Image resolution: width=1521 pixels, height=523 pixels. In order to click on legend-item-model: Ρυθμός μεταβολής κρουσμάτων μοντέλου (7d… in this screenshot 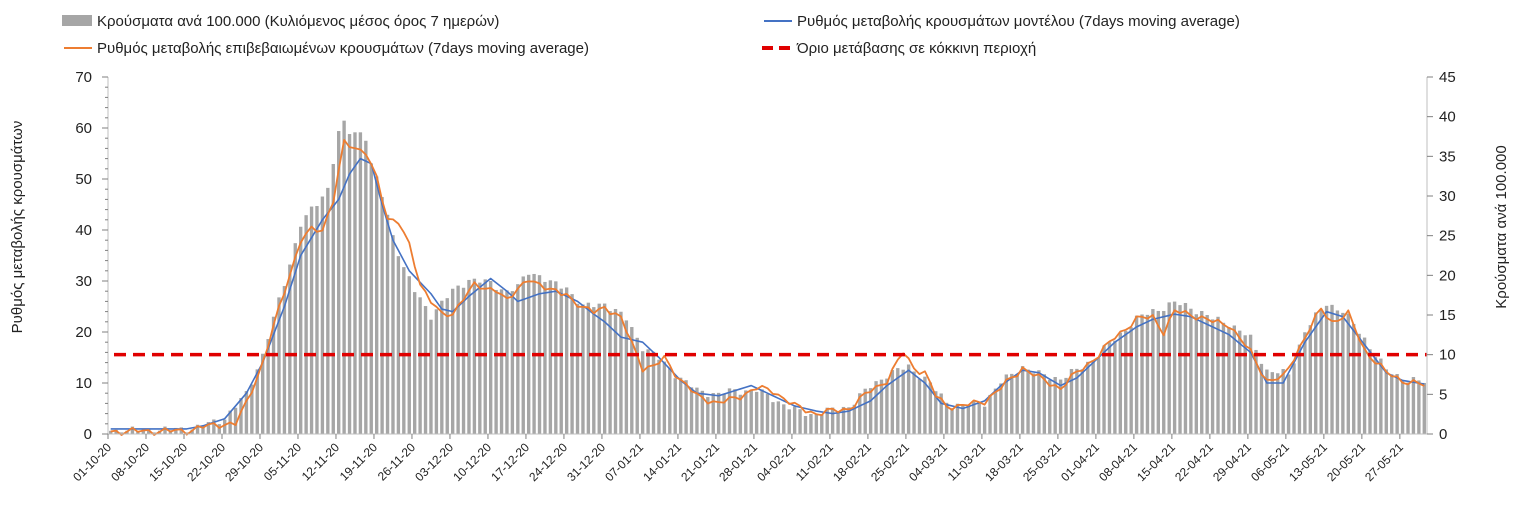, I will do `click(1002, 21)`.